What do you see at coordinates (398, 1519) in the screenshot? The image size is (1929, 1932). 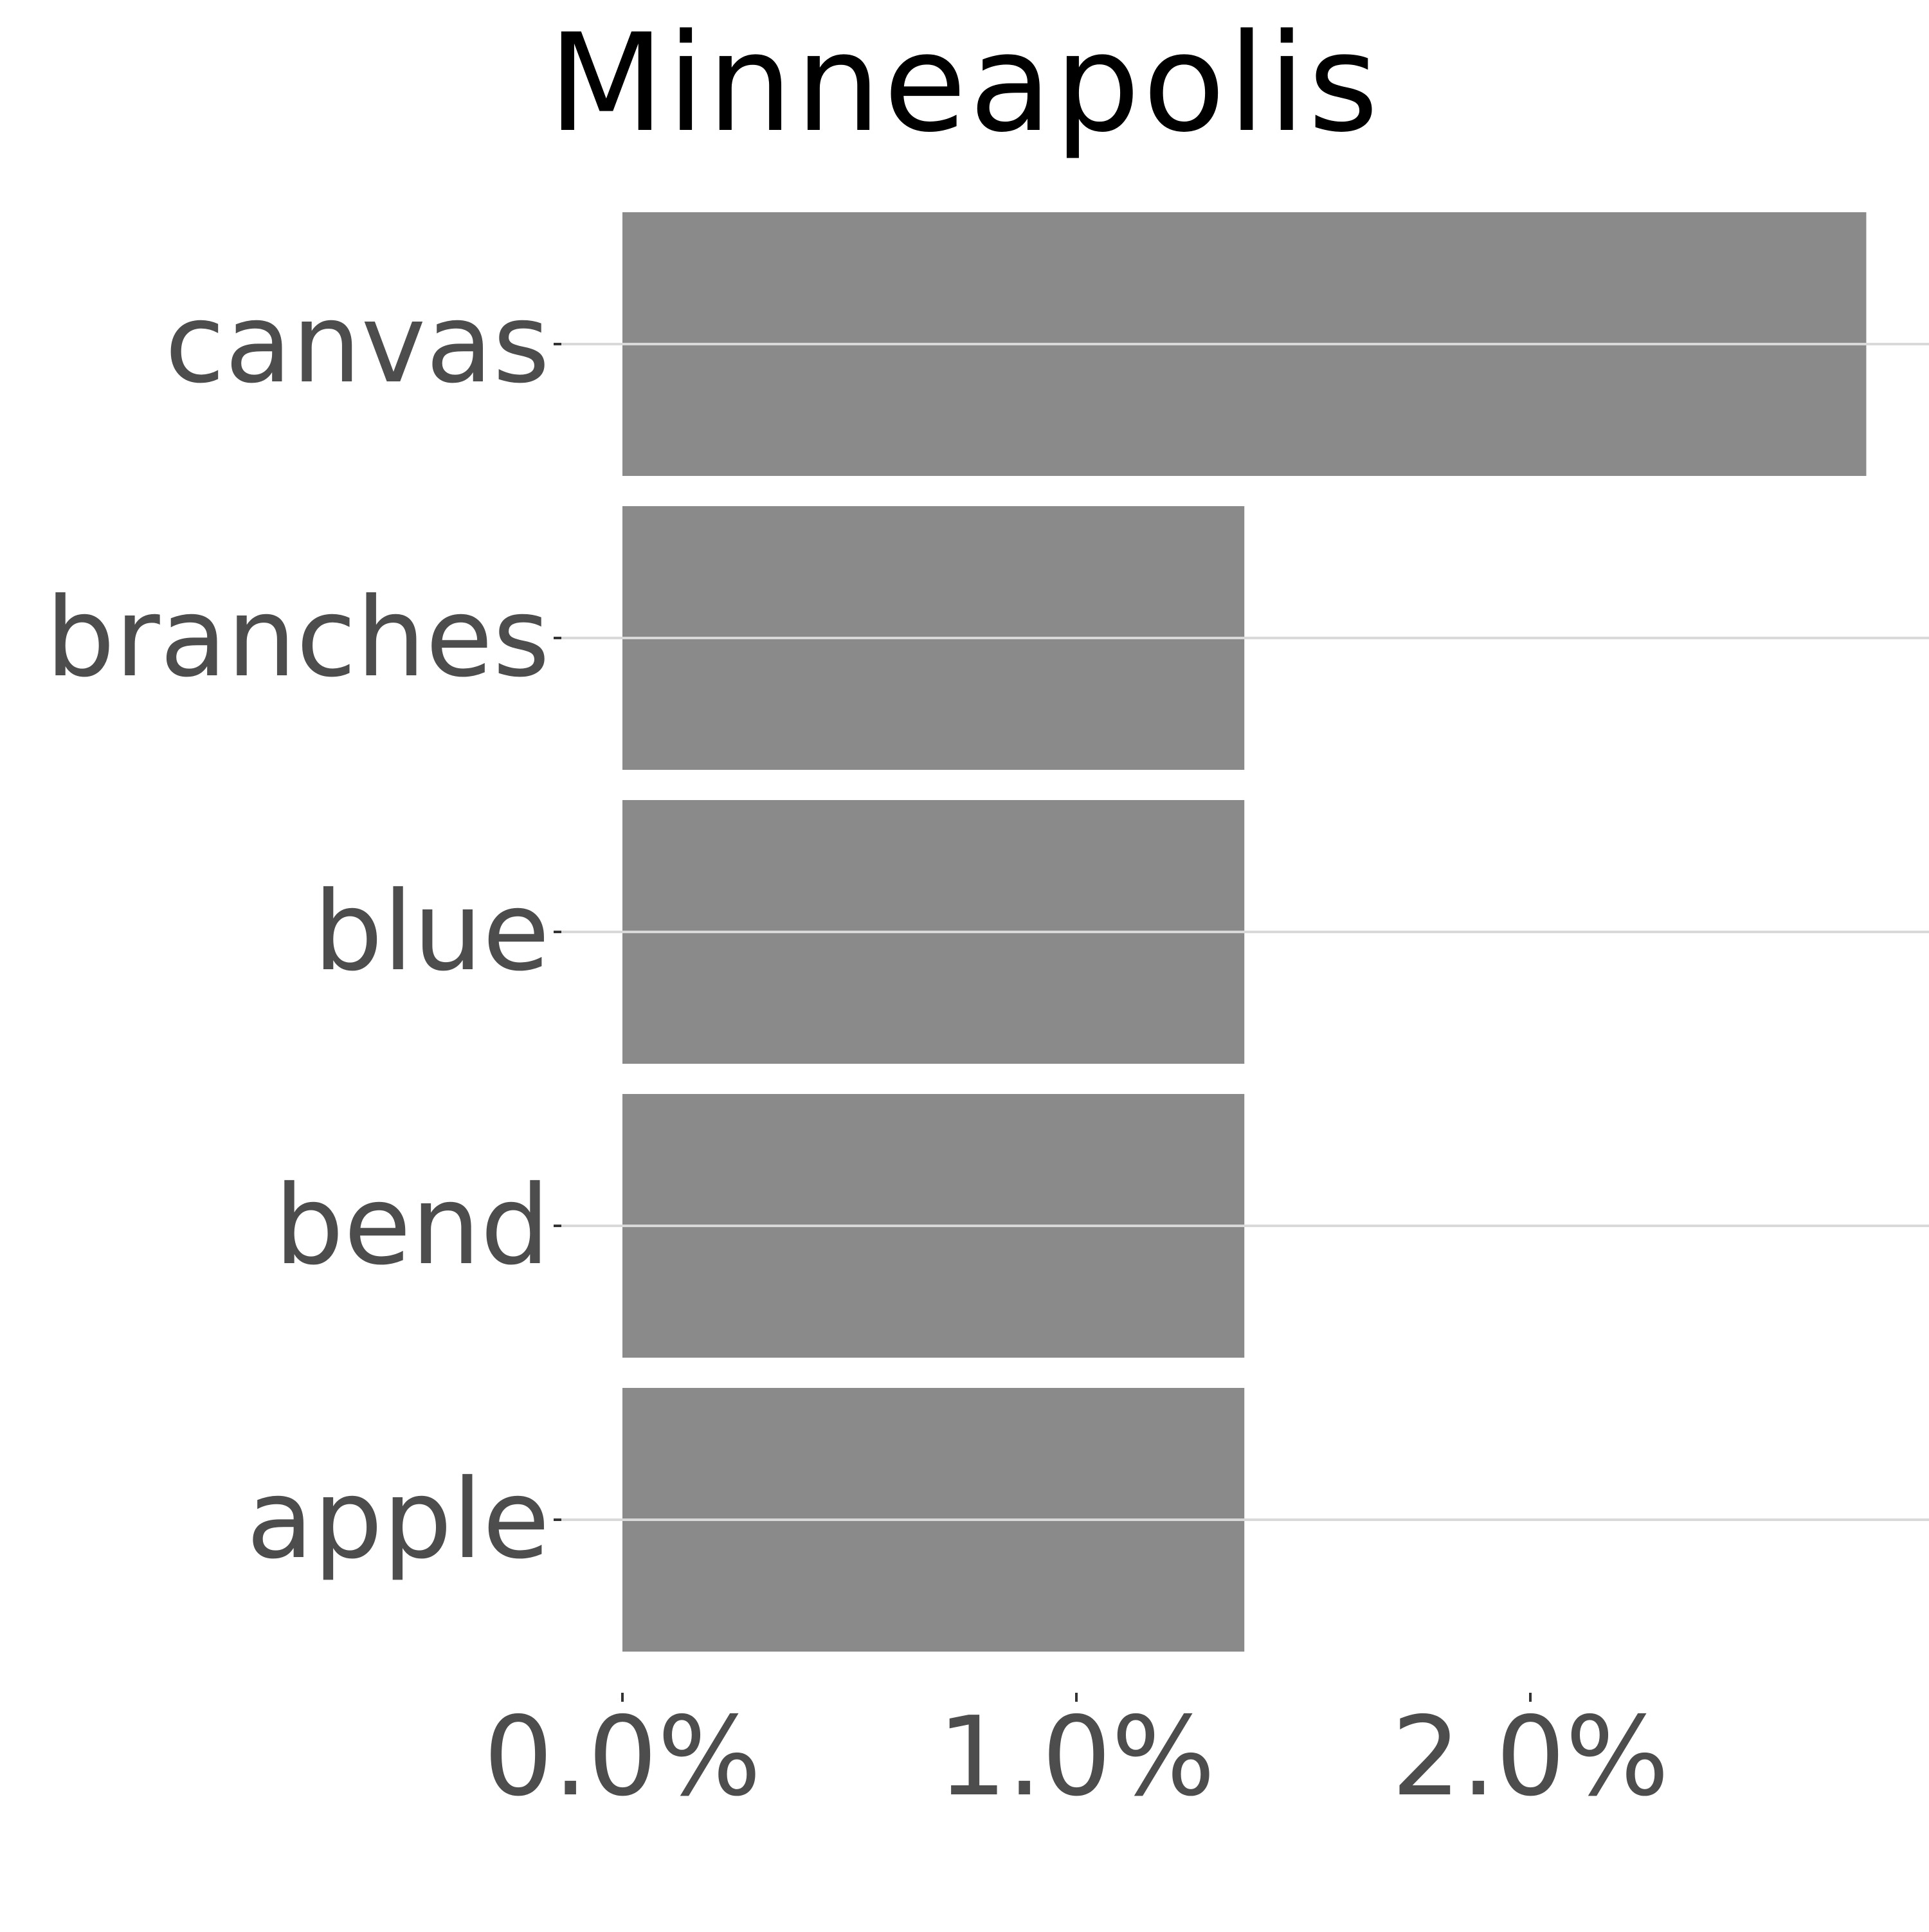 I see `y-tick-label-apple: apple` at bounding box center [398, 1519].